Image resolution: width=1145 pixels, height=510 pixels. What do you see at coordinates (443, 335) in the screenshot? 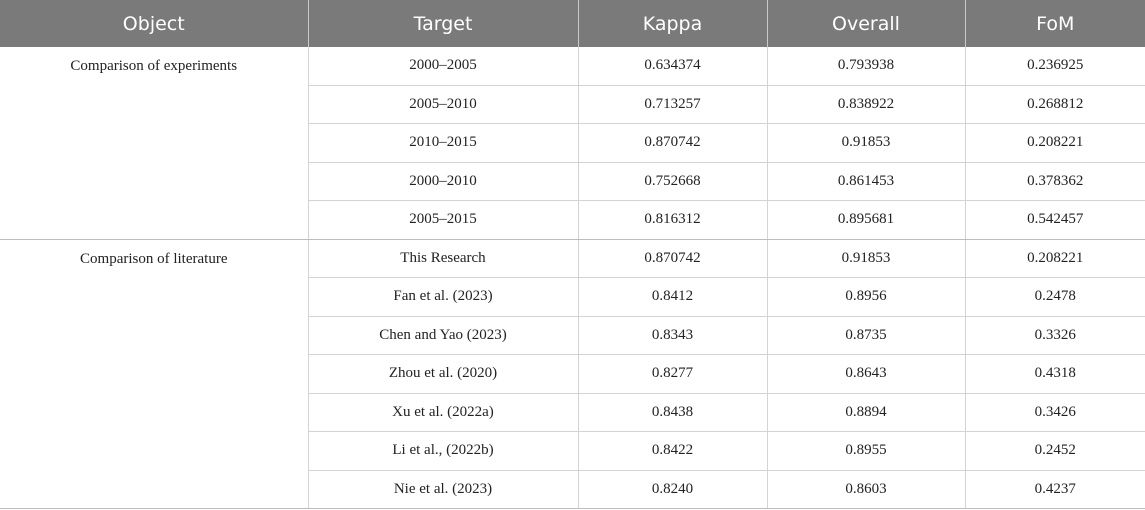
I see `cell-target: Chen and Yao (2023)` at bounding box center [443, 335].